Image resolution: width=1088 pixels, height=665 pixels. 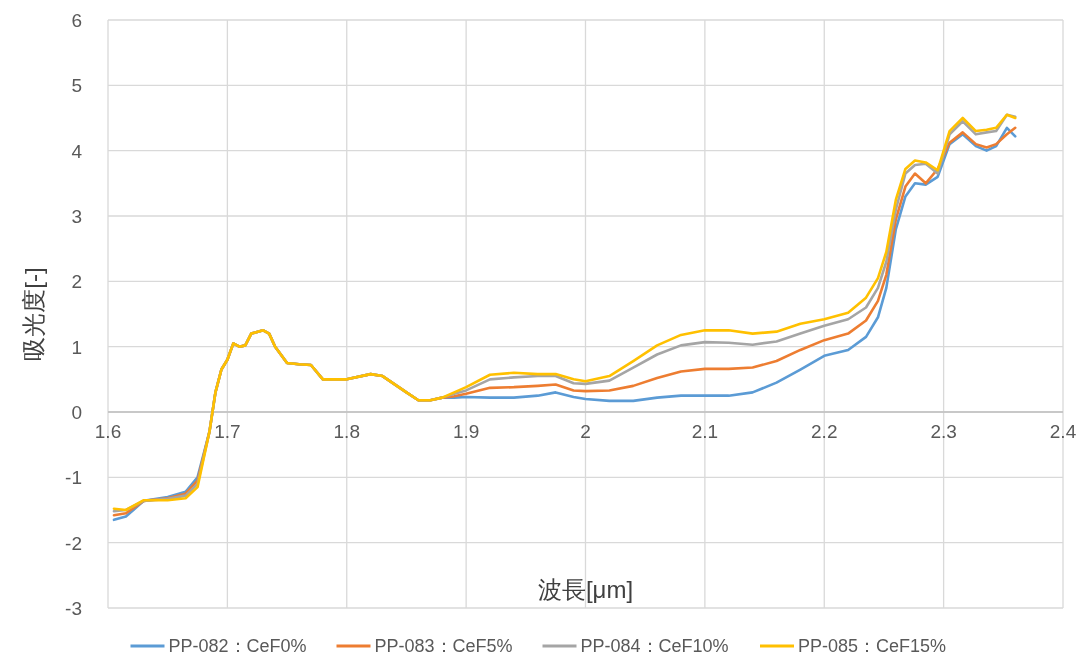 What do you see at coordinates (33, 314) in the screenshot?
I see `y-axis-title: 吸光度[-]` at bounding box center [33, 314].